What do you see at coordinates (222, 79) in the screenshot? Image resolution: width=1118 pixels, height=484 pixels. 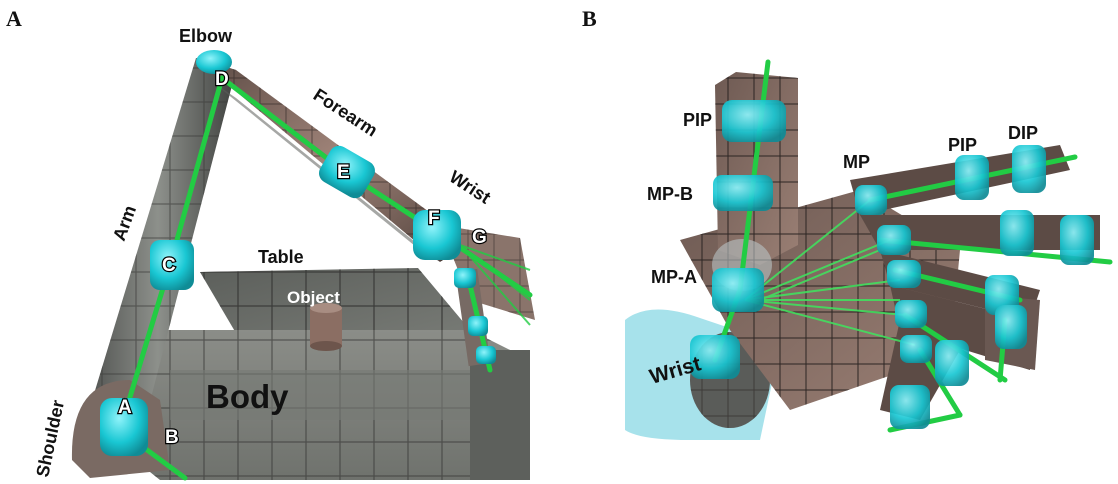 I see `joint-label-d: D` at bounding box center [222, 79].